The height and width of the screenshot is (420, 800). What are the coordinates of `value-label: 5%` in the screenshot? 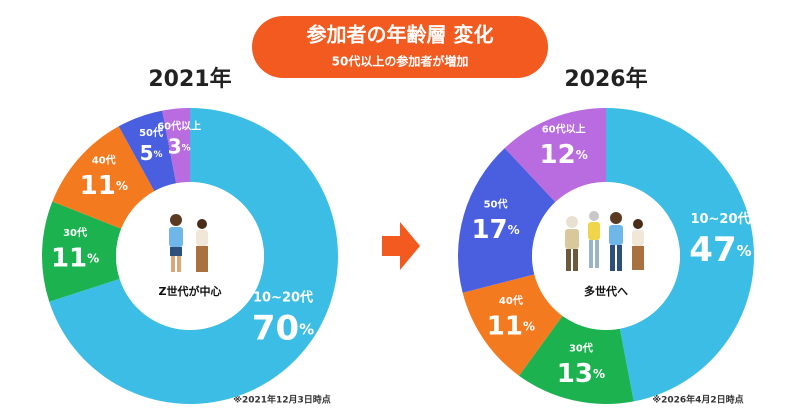 It's located at (151, 152).